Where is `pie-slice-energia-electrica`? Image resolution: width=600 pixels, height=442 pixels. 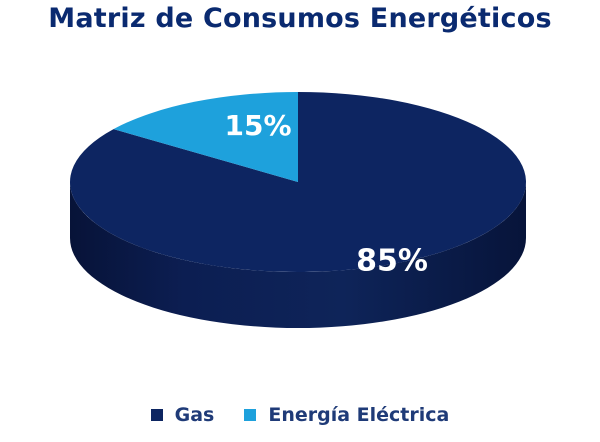
pie-slice-energia-electrica is located at coordinates (205, 137).